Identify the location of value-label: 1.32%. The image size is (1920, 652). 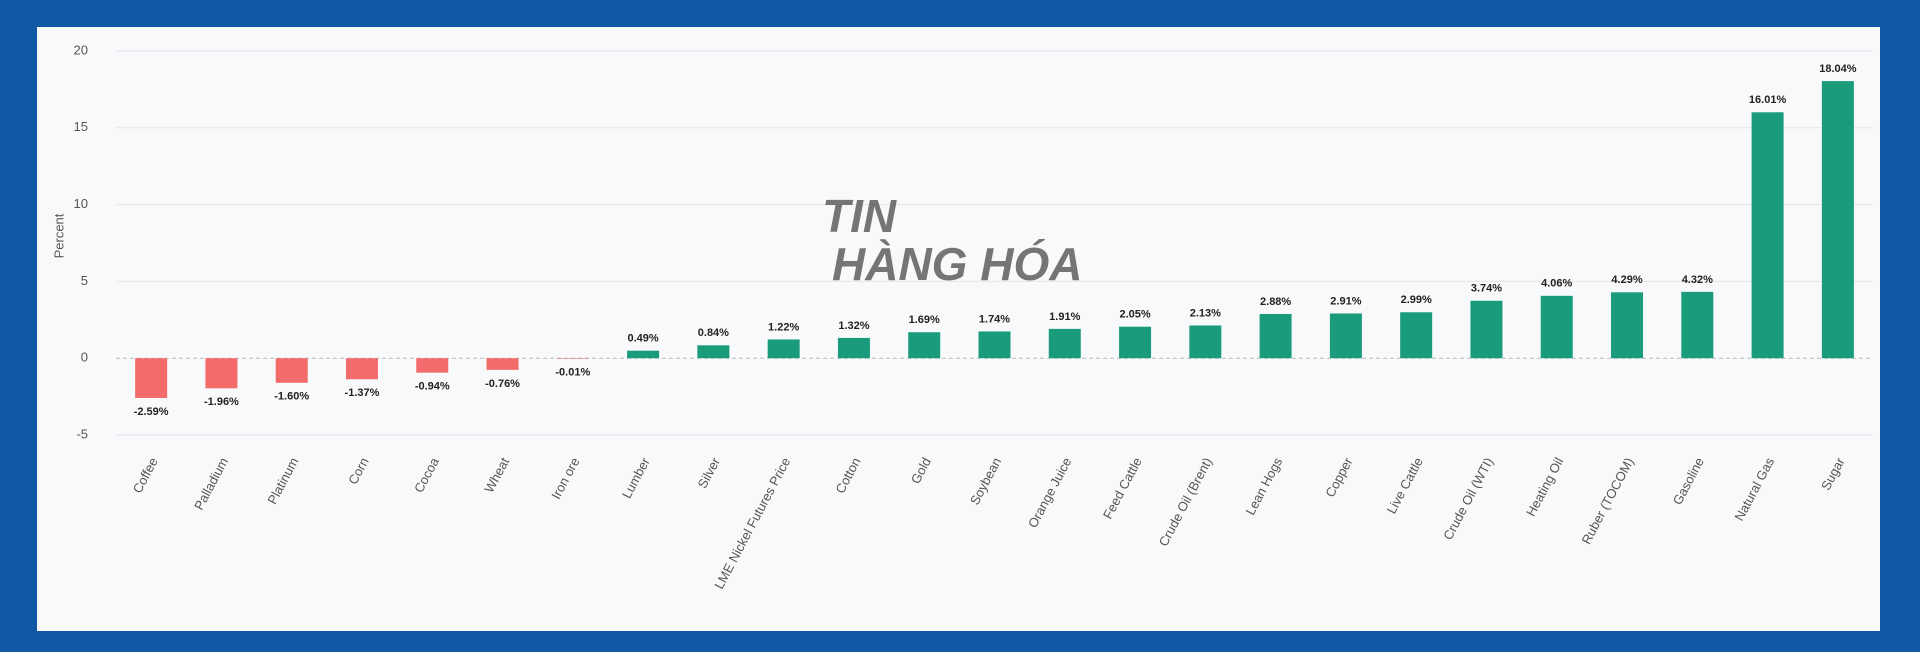
(853, 326).